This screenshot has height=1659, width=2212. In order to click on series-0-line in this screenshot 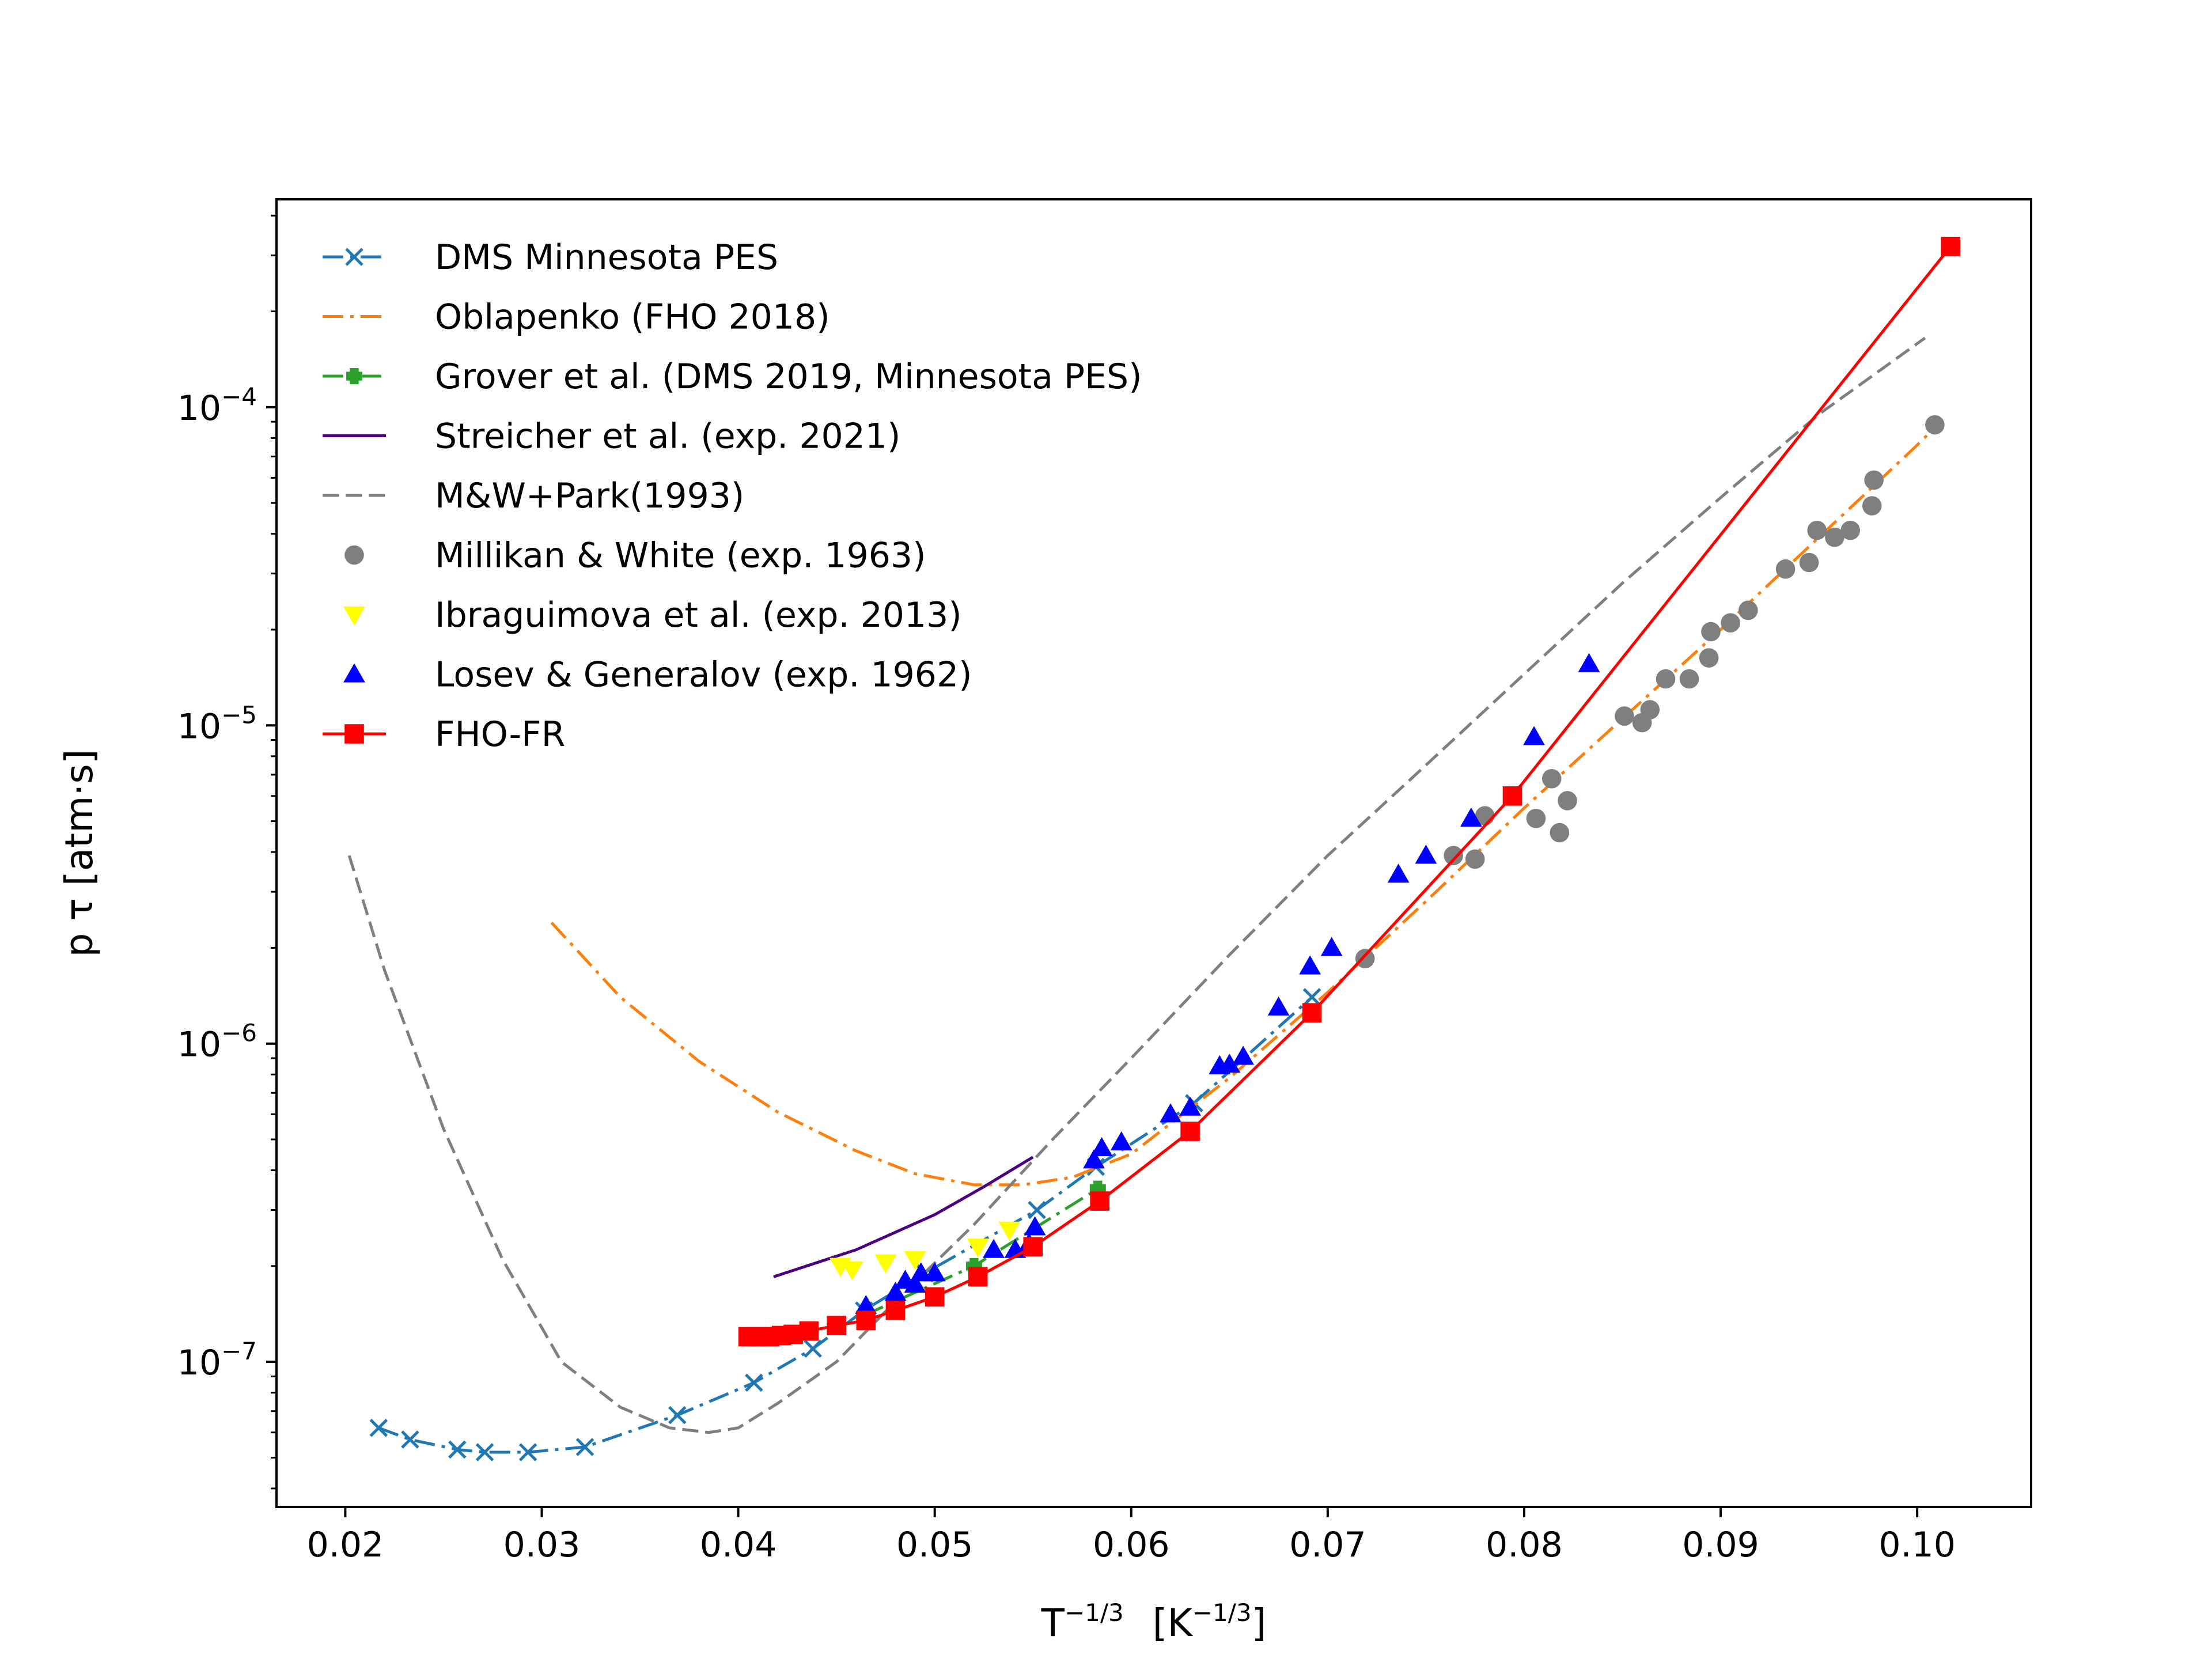, I will do `click(845, 1225)`.